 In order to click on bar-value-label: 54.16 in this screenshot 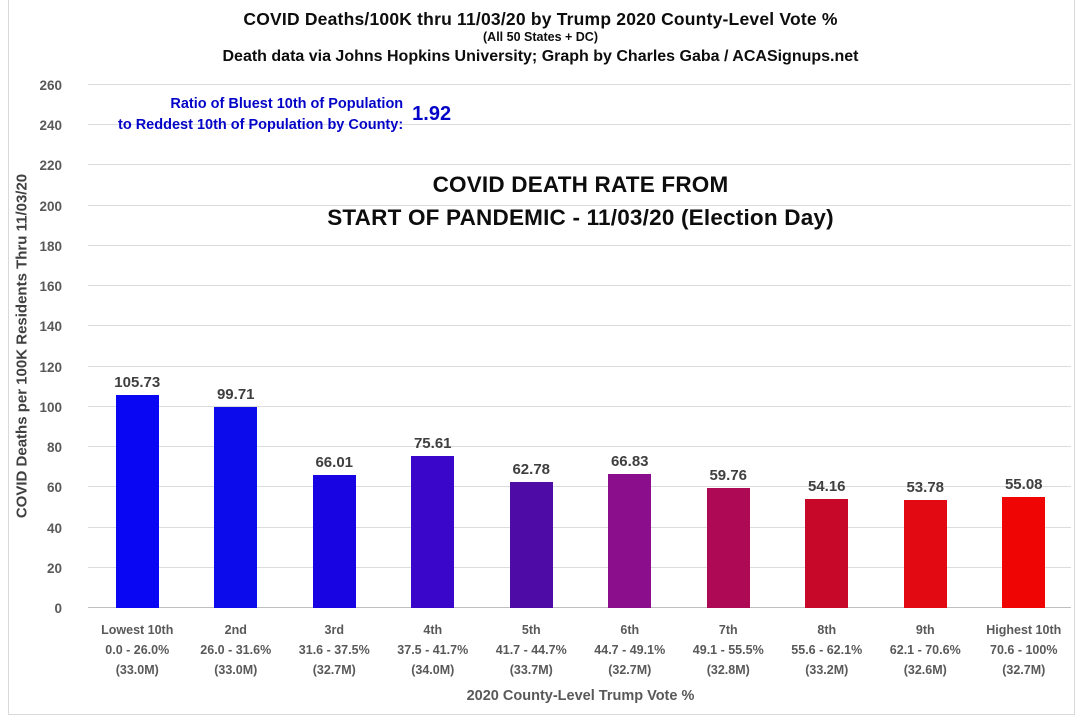, I will do `click(826, 487)`.